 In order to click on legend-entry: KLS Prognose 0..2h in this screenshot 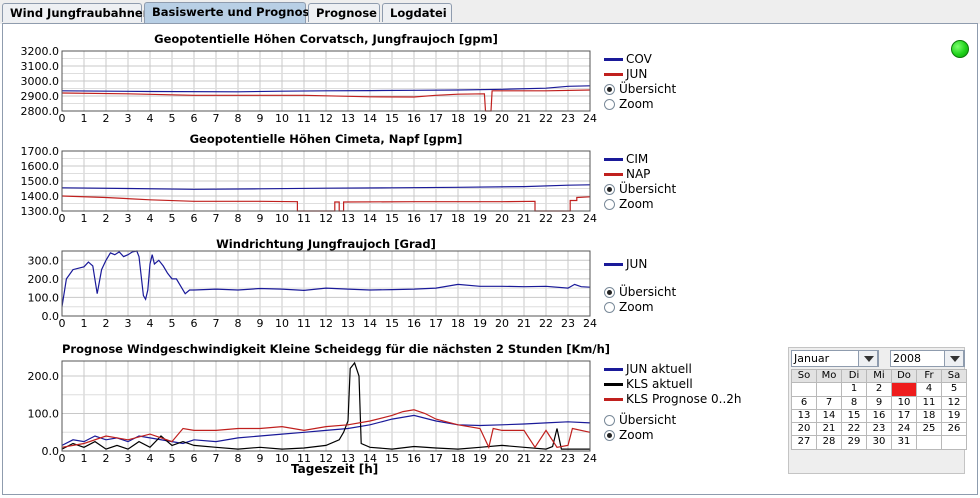, I will do `click(673, 399)`.